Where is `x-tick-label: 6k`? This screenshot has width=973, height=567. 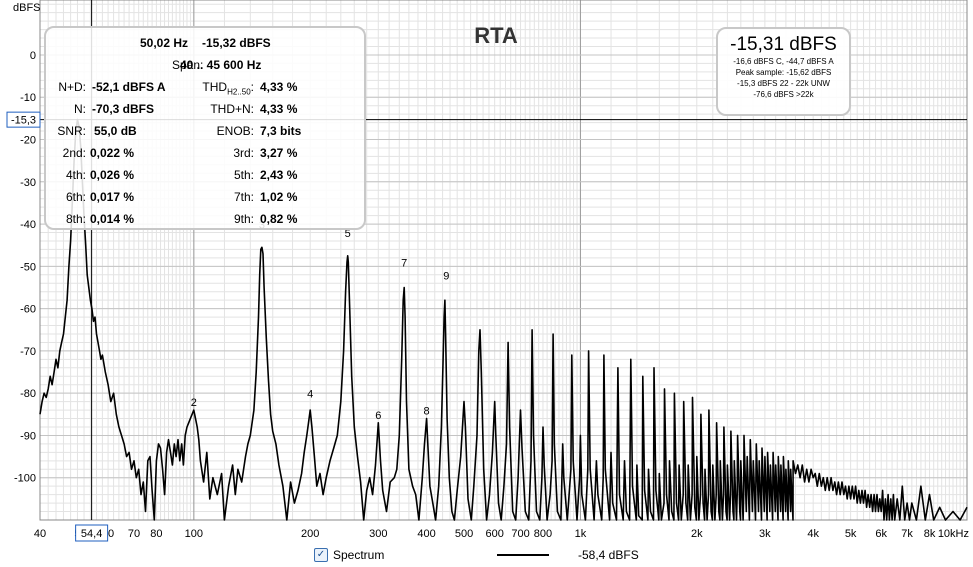 x-tick-label: 6k is located at coordinates (881, 534).